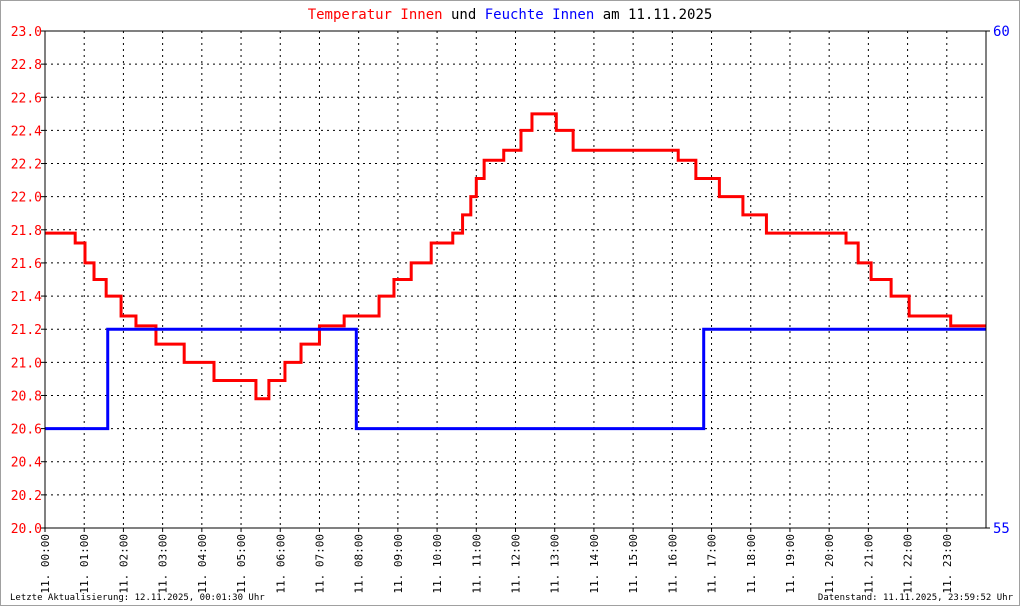 Image resolution: width=1020 pixels, height=606 pixels. Describe the element at coordinates (26, 131) in the screenshot. I see `y-left-tick-label: 22.4` at that location.